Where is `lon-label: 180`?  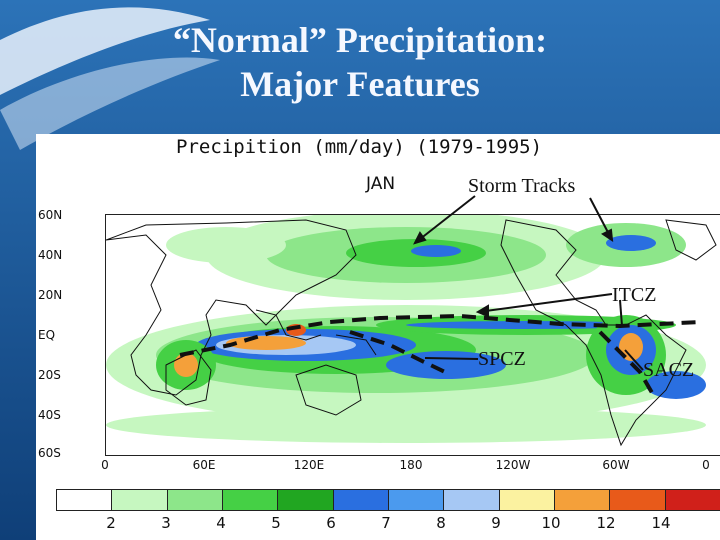
lon-label: 180 is located at coordinates (411, 465).